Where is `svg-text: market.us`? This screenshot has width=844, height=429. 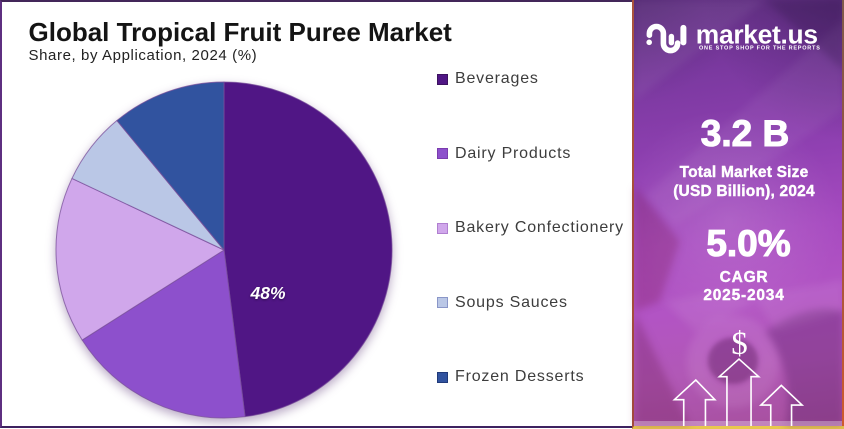 svg-text: market.us is located at coordinates (757, 35).